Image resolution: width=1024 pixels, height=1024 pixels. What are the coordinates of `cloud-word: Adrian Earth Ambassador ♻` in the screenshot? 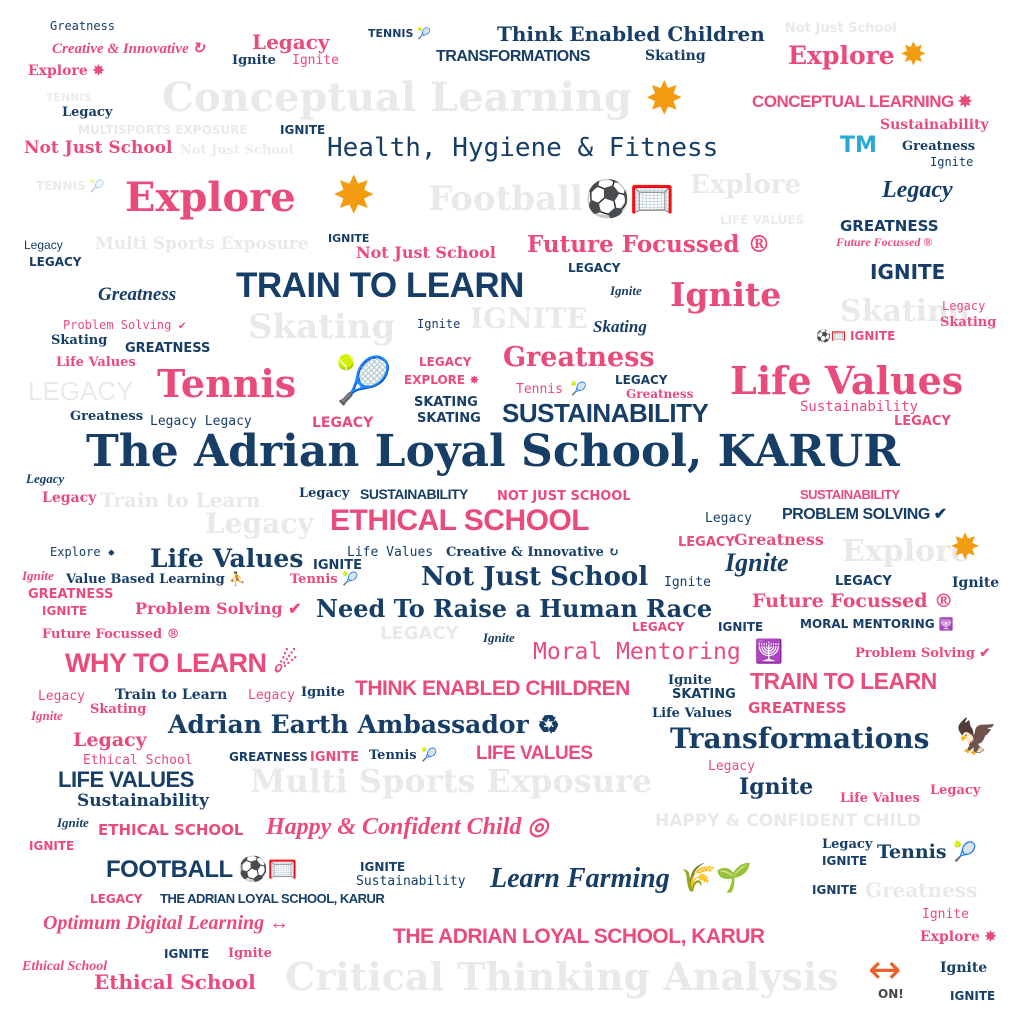 It's located at (364, 724).